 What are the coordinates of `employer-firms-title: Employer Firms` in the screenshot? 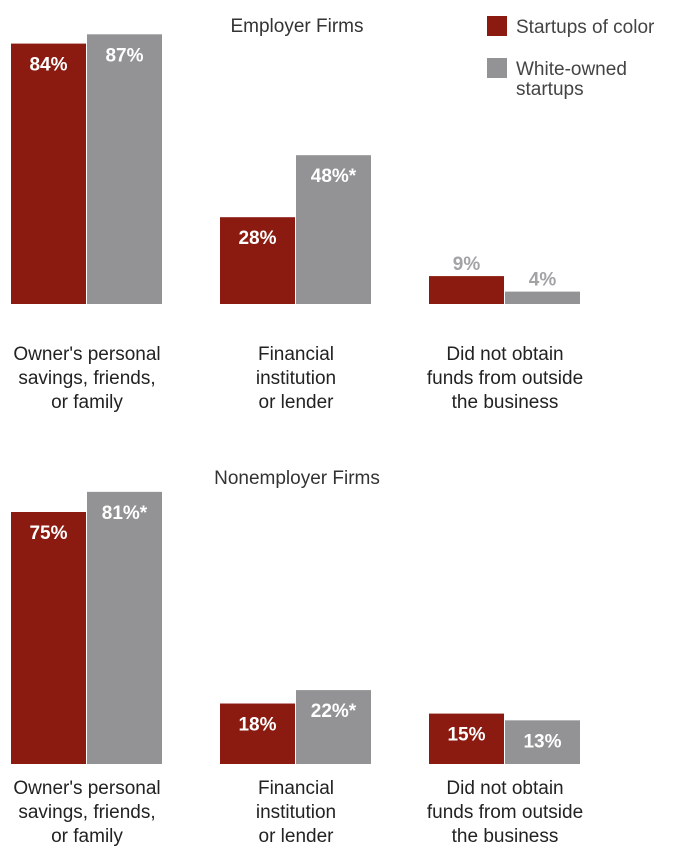 It's located at (296, 26).